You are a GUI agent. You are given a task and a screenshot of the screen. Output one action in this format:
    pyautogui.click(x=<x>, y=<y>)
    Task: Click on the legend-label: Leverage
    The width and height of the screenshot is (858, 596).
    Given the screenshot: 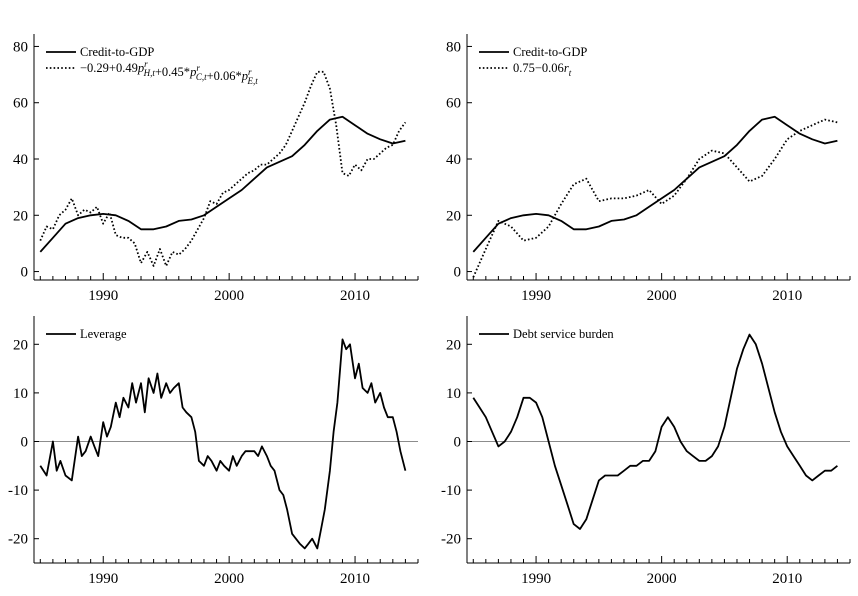 What is the action you would take?
    pyautogui.click(x=103, y=334)
    